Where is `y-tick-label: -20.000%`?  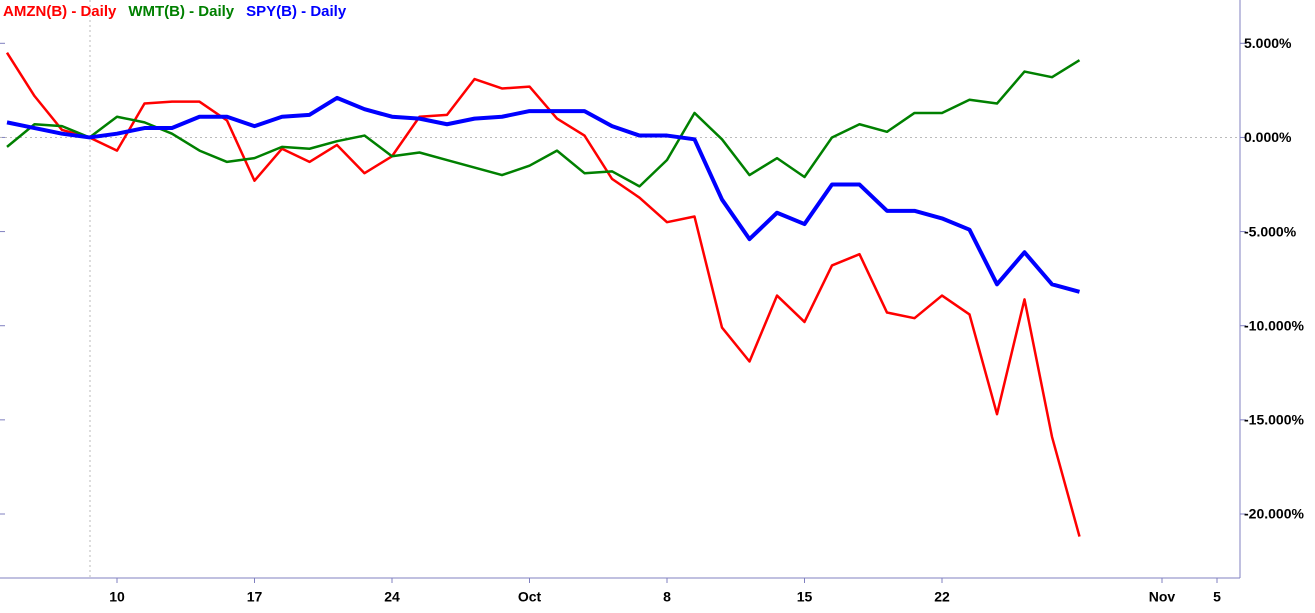
y-tick-label: -20.000% is located at coordinates (1274, 514).